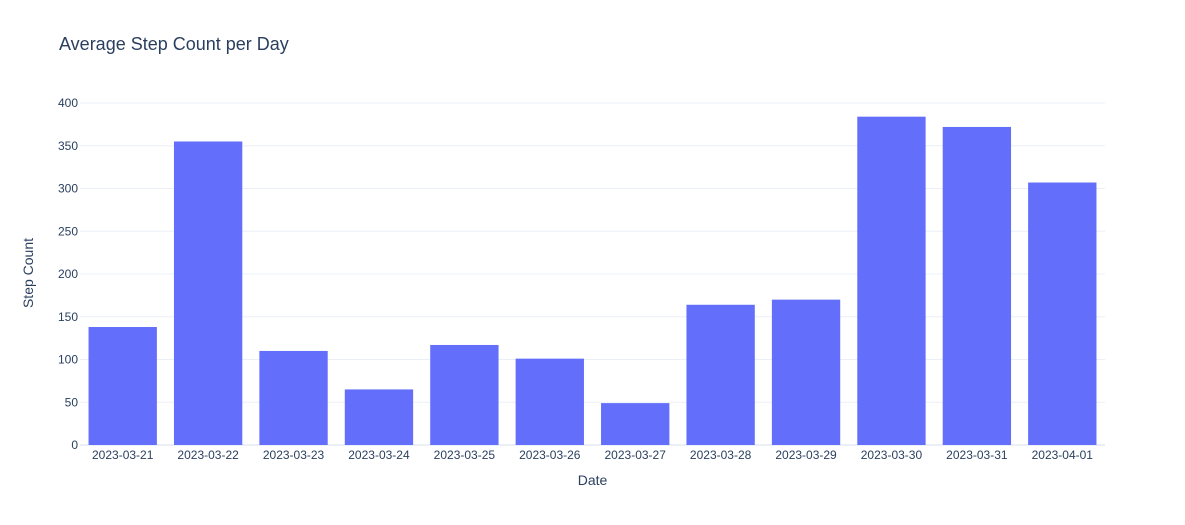  I want to click on y-tick-label: 200, so click(68, 274).